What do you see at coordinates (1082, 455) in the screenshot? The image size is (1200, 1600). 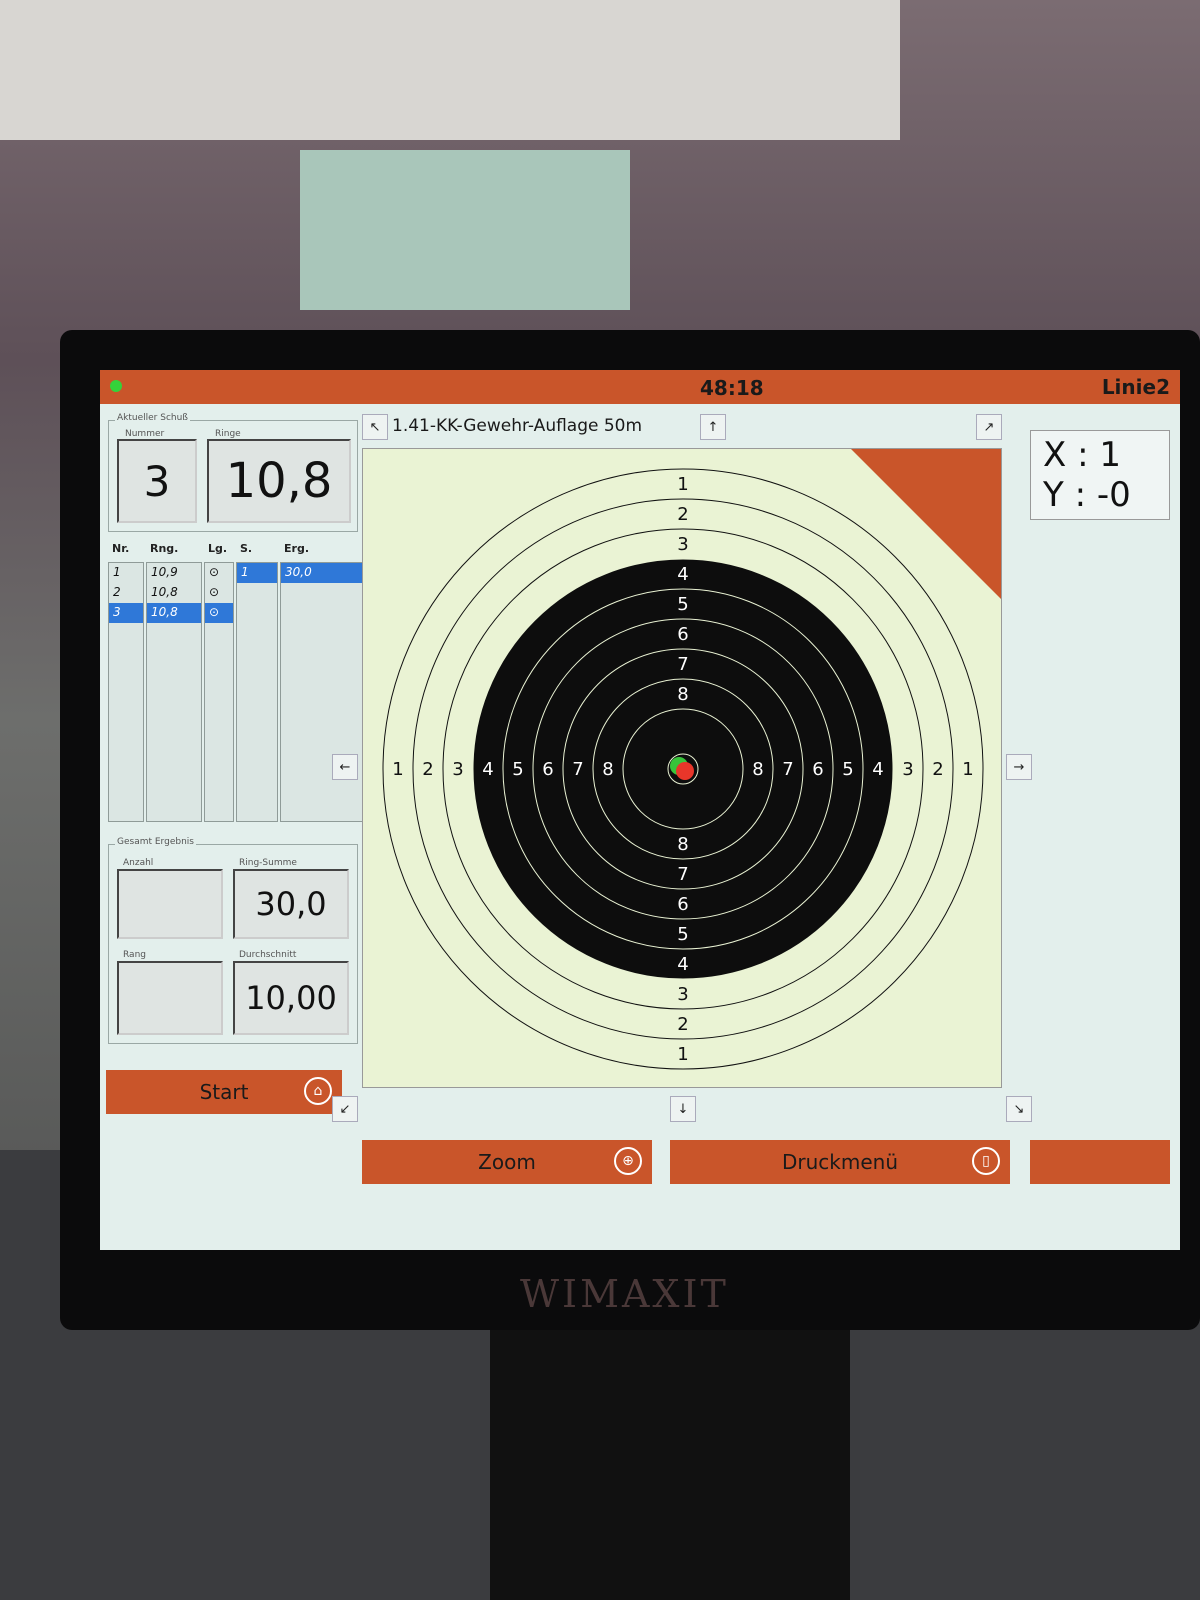 I see `x-coordinate: X : 1` at bounding box center [1082, 455].